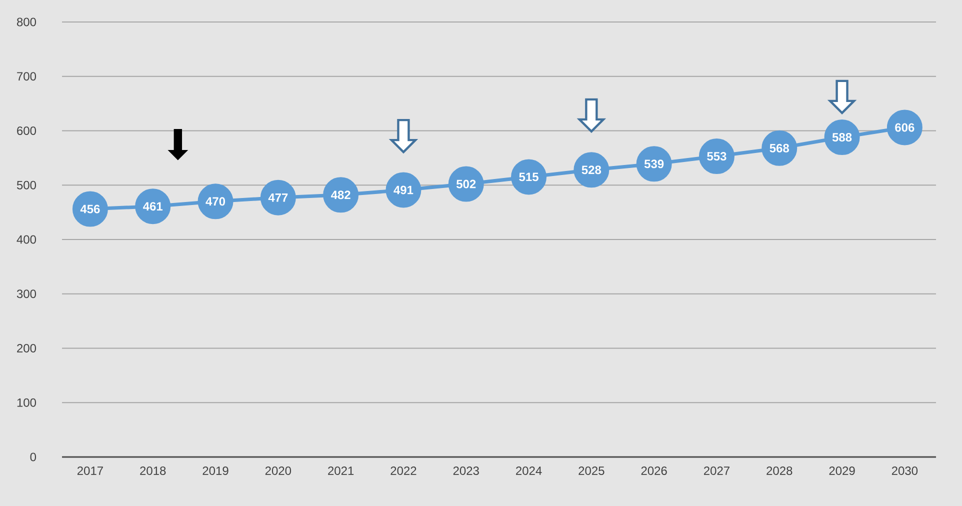 The width and height of the screenshot is (962, 506). I want to click on data-label: 588, so click(842, 137).